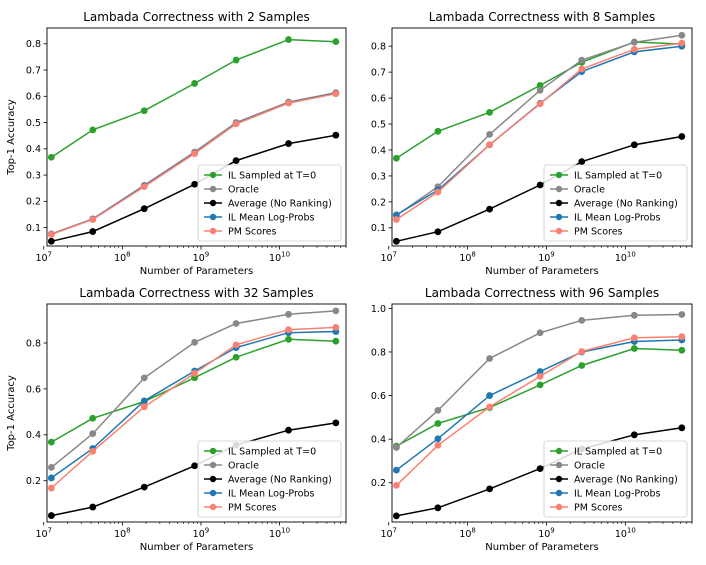  What do you see at coordinates (196, 293) in the screenshot?
I see `chart-title: Lambada Correctness with 32 Samples` at bounding box center [196, 293].